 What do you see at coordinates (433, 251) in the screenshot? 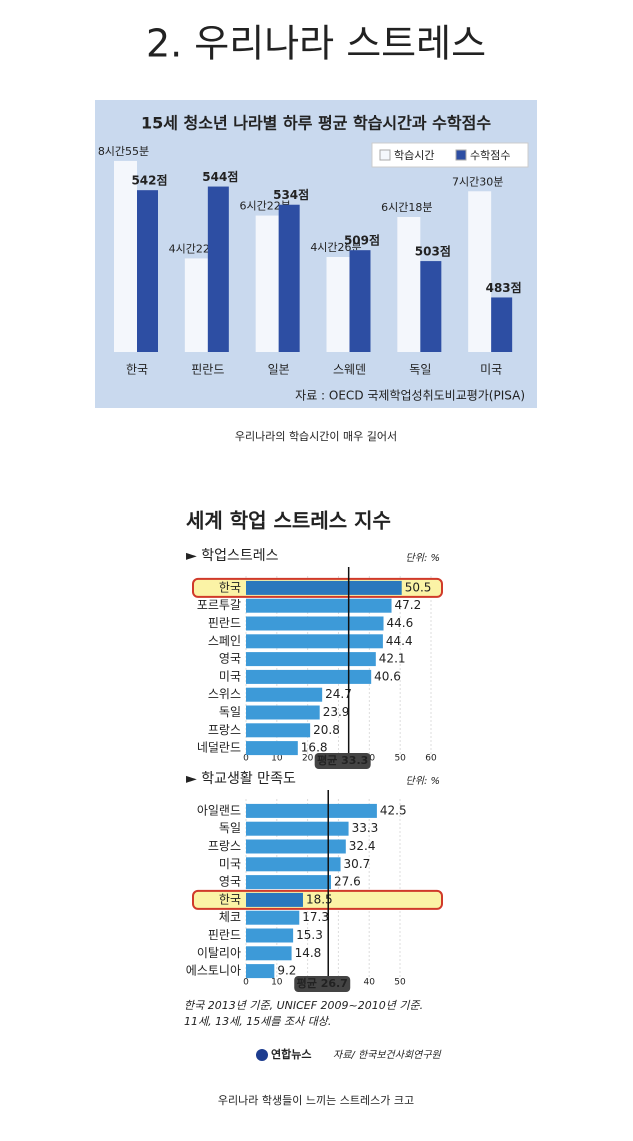
I see `data-label: 503점` at bounding box center [433, 251].